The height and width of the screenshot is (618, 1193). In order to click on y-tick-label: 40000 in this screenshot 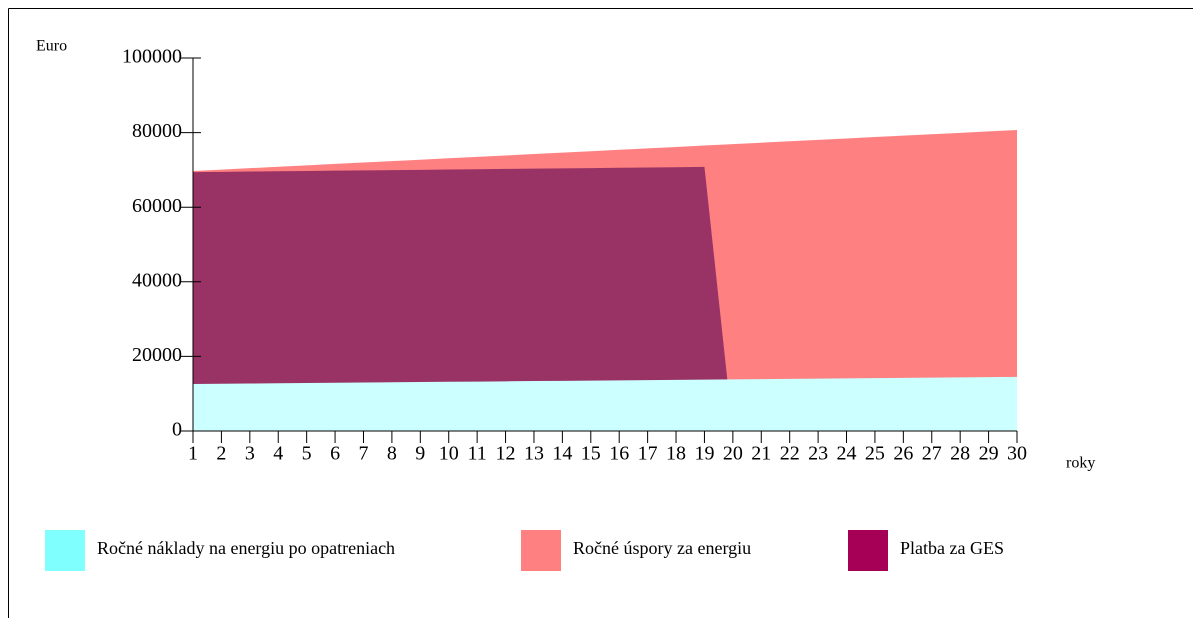, I will do `click(157, 280)`.